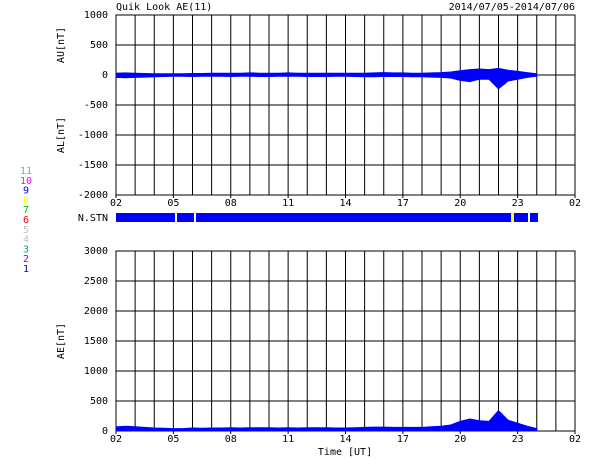 This screenshot has height=460, width=590. What do you see at coordinates (96, 281) in the screenshot?
I see `y-tick-label: 2500` at bounding box center [96, 281].